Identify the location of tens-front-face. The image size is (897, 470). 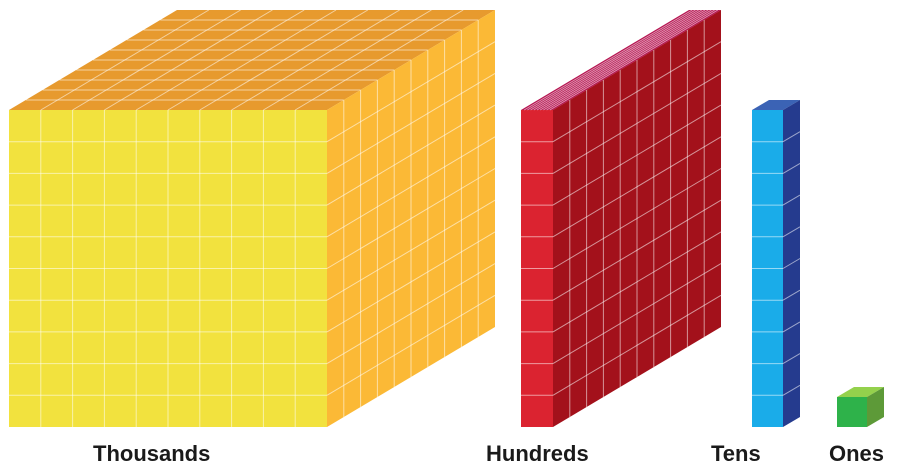
(767, 268).